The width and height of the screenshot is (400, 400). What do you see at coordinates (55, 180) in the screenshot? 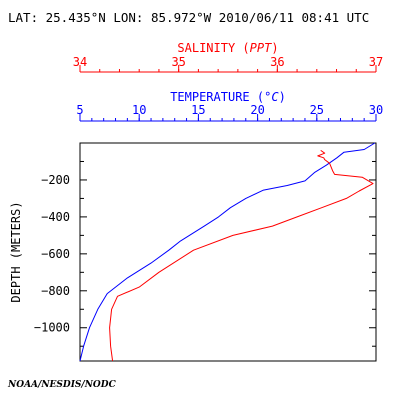
I see `depth-tick-label: −200` at bounding box center [55, 180].